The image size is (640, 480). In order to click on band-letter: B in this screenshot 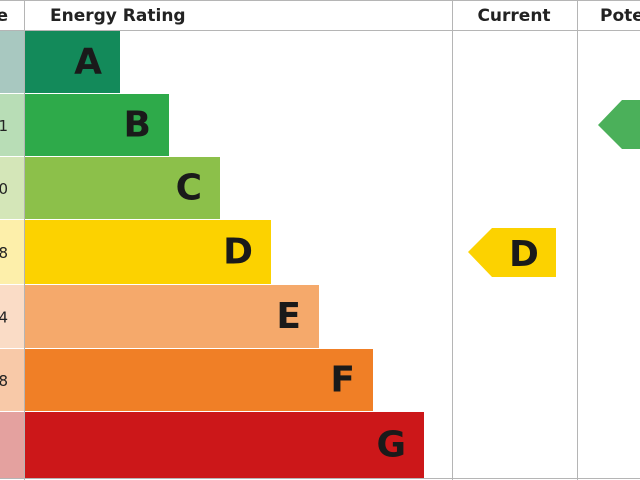, I will do `click(137, 125)`.